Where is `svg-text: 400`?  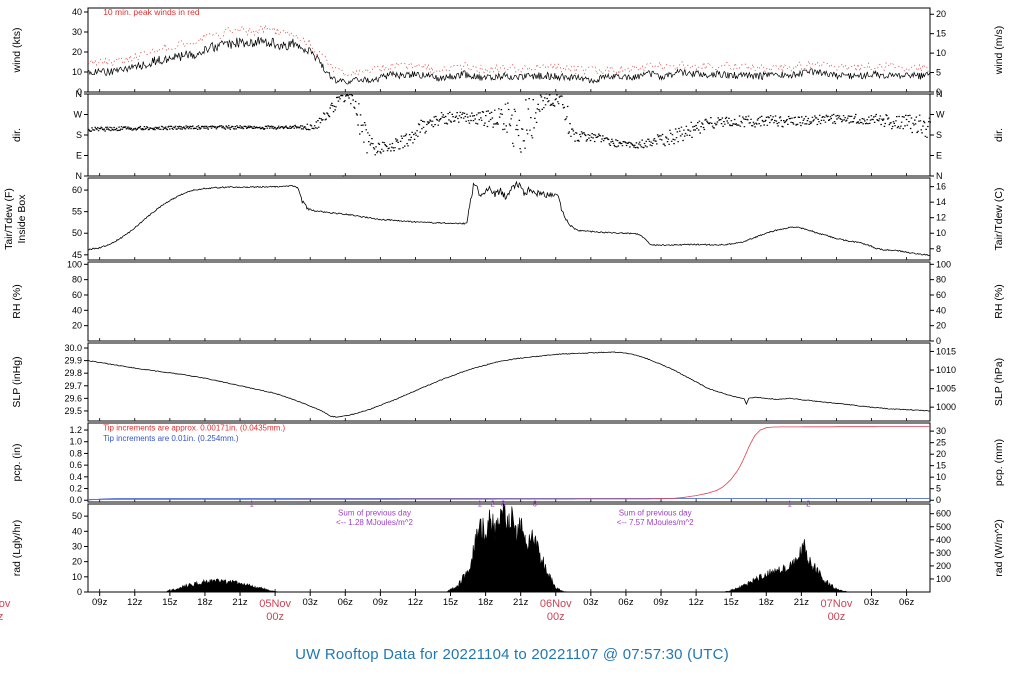
svg-text: 400 is located at coordinates (943, 540).